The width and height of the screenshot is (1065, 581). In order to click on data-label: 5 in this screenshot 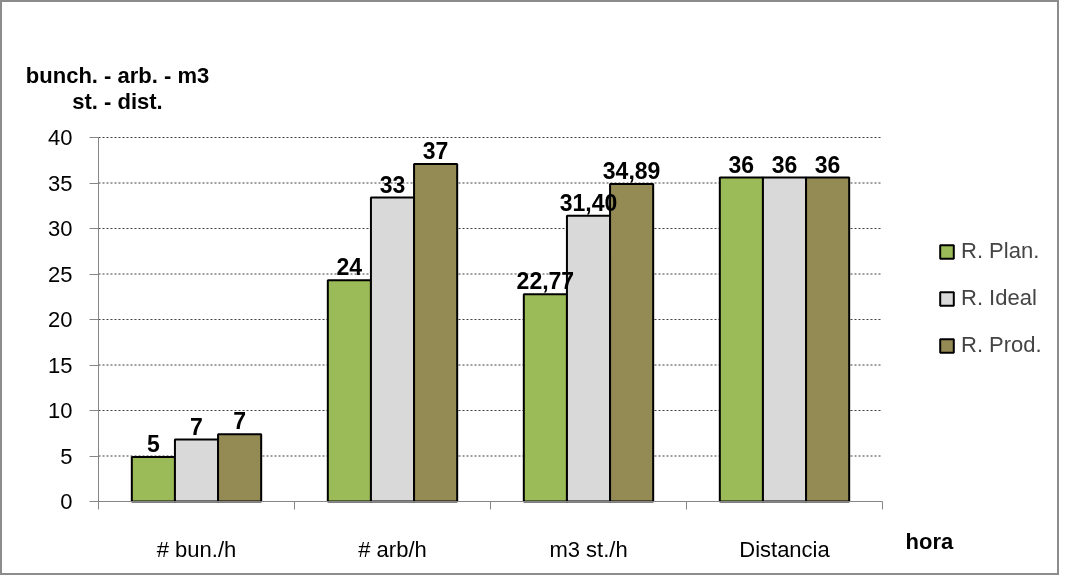, I will do `click(153, 443)`.